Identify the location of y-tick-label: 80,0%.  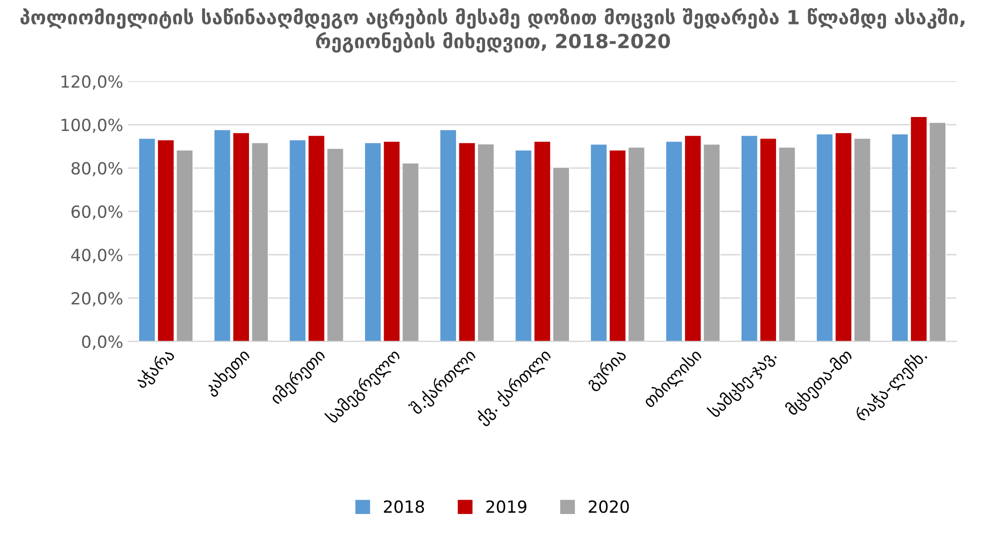
(97, 169).